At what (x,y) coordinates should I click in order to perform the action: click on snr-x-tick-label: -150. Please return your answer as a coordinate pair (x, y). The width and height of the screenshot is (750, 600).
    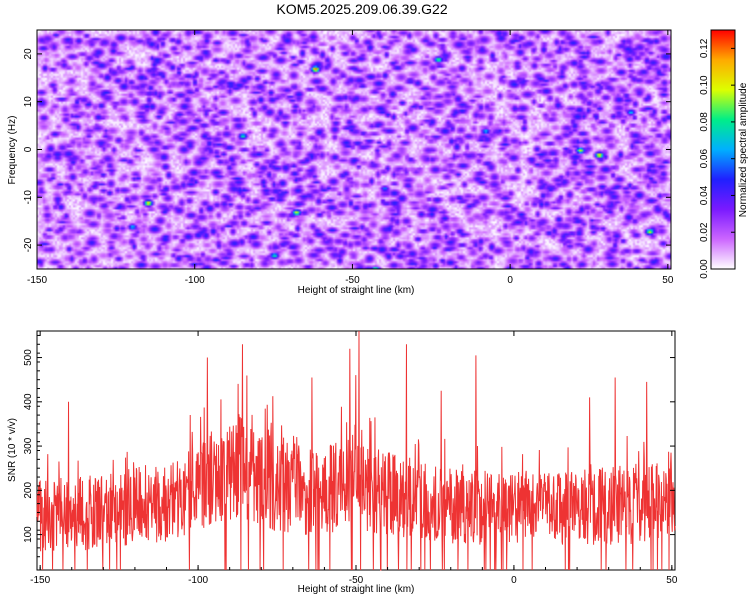
    Looking at the image, I should click on (40, 580).